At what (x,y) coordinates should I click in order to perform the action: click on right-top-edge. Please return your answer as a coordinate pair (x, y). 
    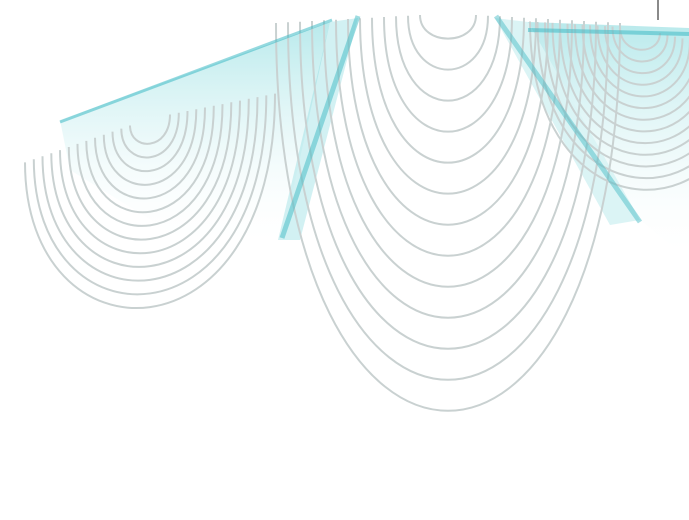
    Looking at the image, I should click on (608, 32).